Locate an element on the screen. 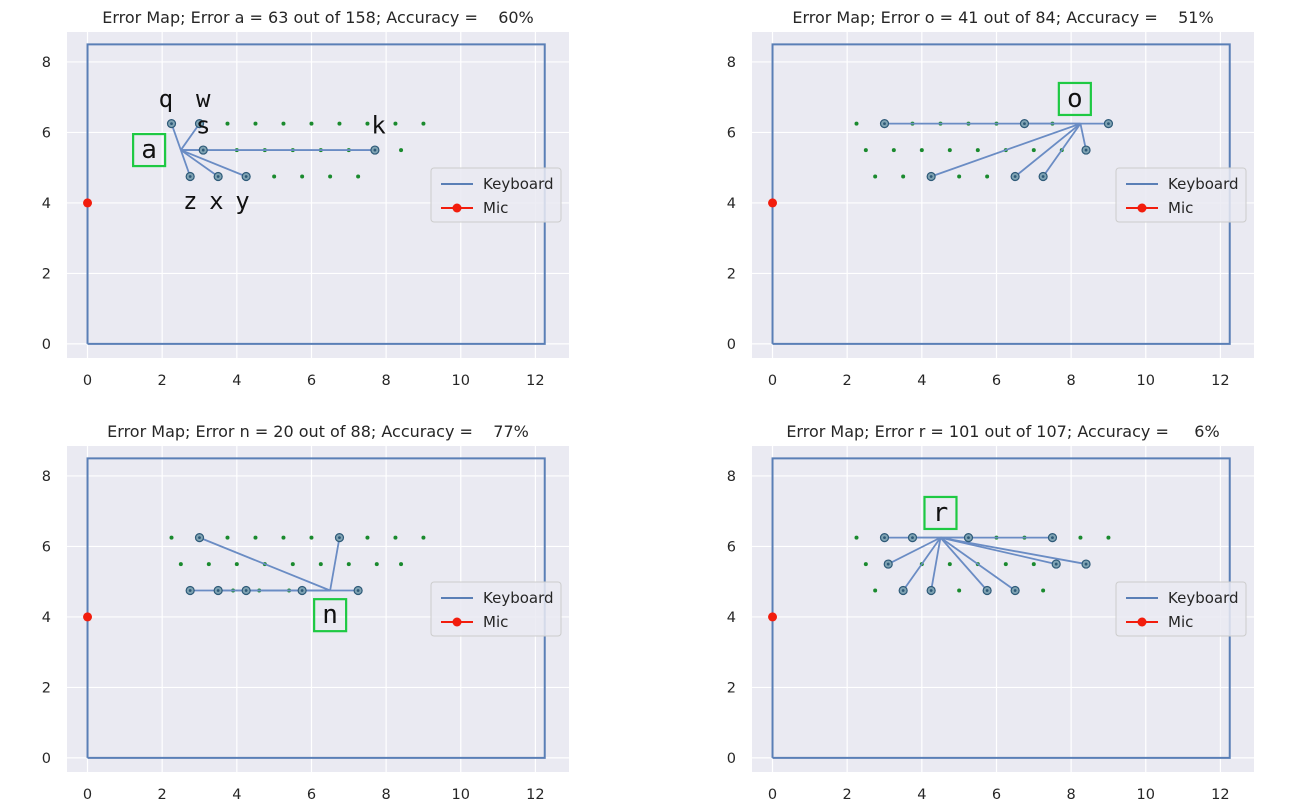 This screenshot has height=810, width=1290. error-key-label: k is located at coordinates (378, 125).